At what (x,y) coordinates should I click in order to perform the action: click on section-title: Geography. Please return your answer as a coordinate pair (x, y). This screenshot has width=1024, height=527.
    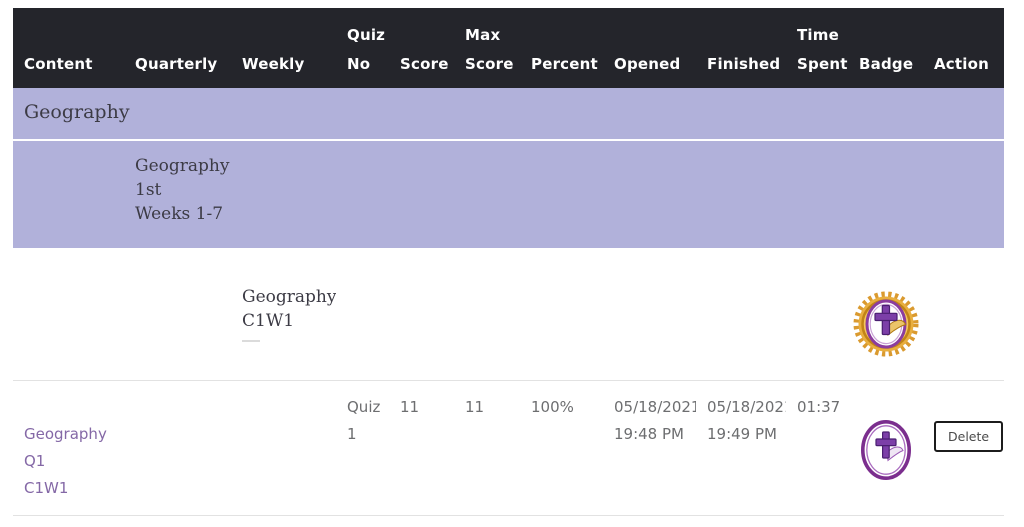
    Looking at the image, I should click on (508, 114).